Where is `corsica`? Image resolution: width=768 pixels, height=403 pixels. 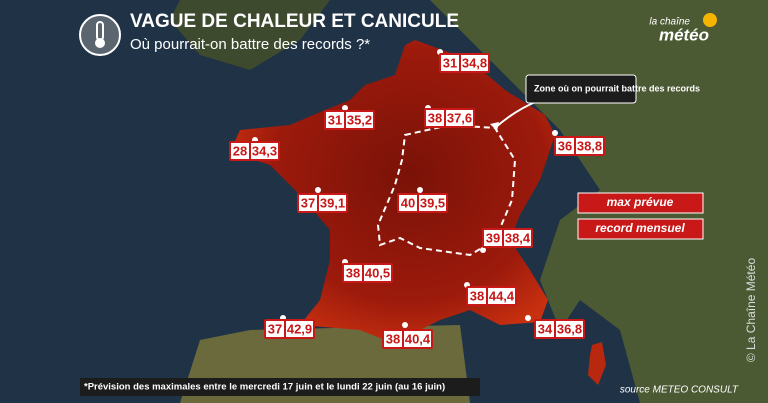
corsica is located at coordinates (597, 363).